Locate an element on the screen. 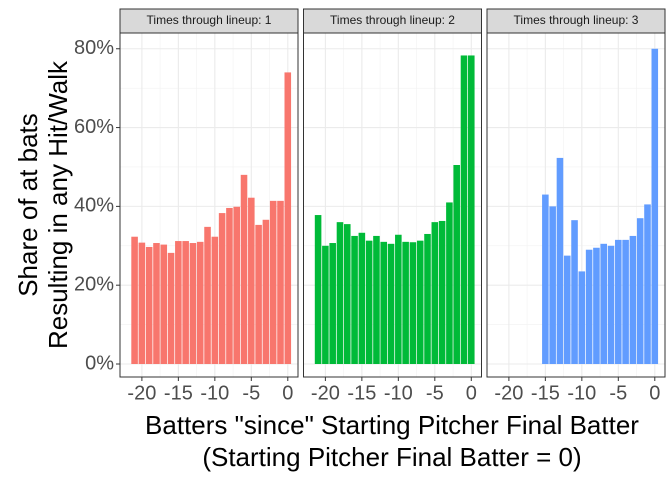  strip-title: Times through lineup: 2 is located at coordinates (392, 20).